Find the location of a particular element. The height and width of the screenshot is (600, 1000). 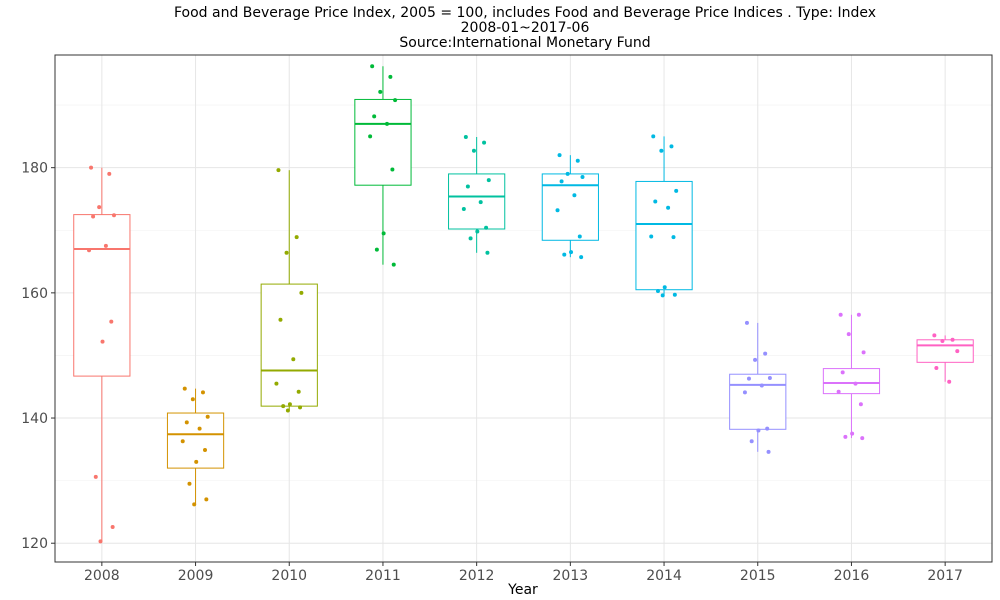

x-tick-label: 2009 is located at coordinates (196, 576).